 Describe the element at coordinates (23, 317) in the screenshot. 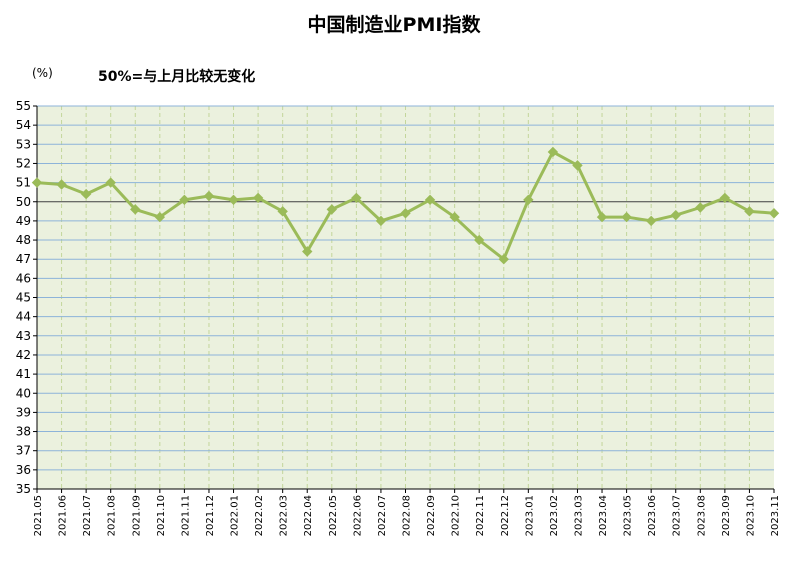

I see `y-tick-label: 44` at that location.